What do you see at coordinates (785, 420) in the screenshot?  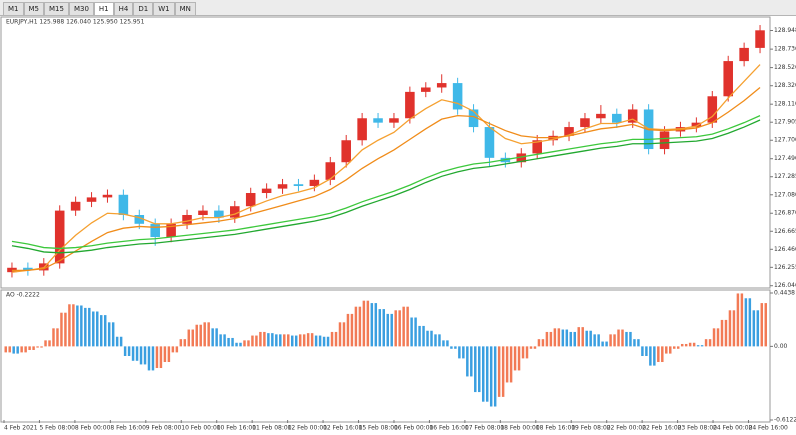 I see `y-tick-label: -0.6122` at bounding box center [785, 420].